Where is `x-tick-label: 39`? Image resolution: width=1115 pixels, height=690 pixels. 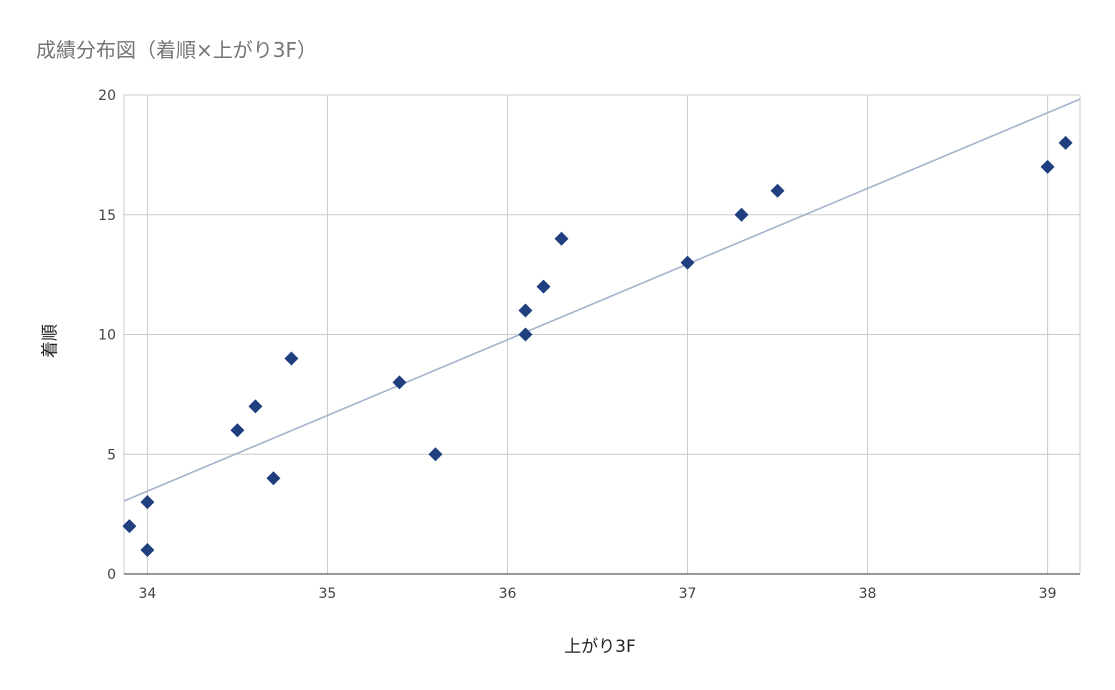
x-tick-label: 39 is located at coordinates (1048, 594).